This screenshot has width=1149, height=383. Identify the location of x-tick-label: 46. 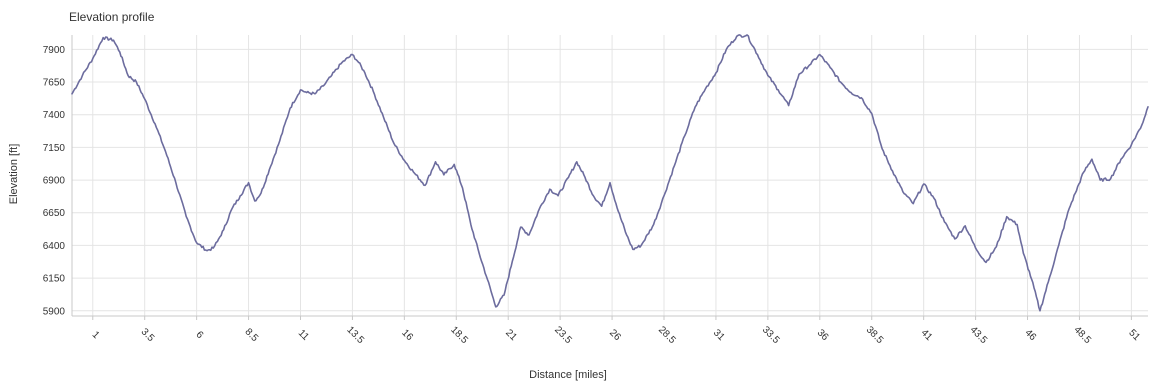
(1030, 335).